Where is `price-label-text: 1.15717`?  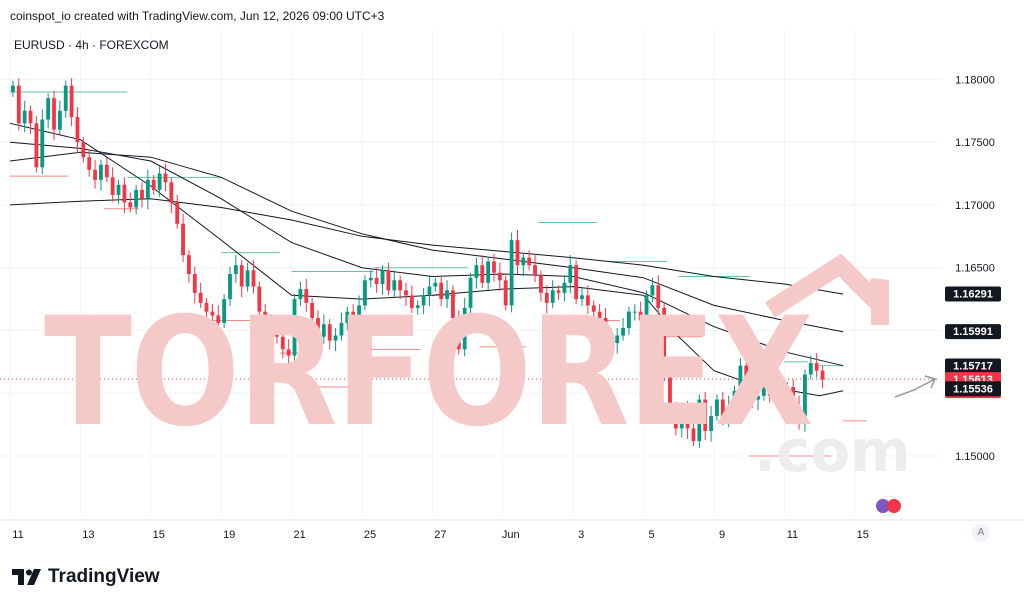 price-label-text: 1.15717 is located at coordinates (973, 367).